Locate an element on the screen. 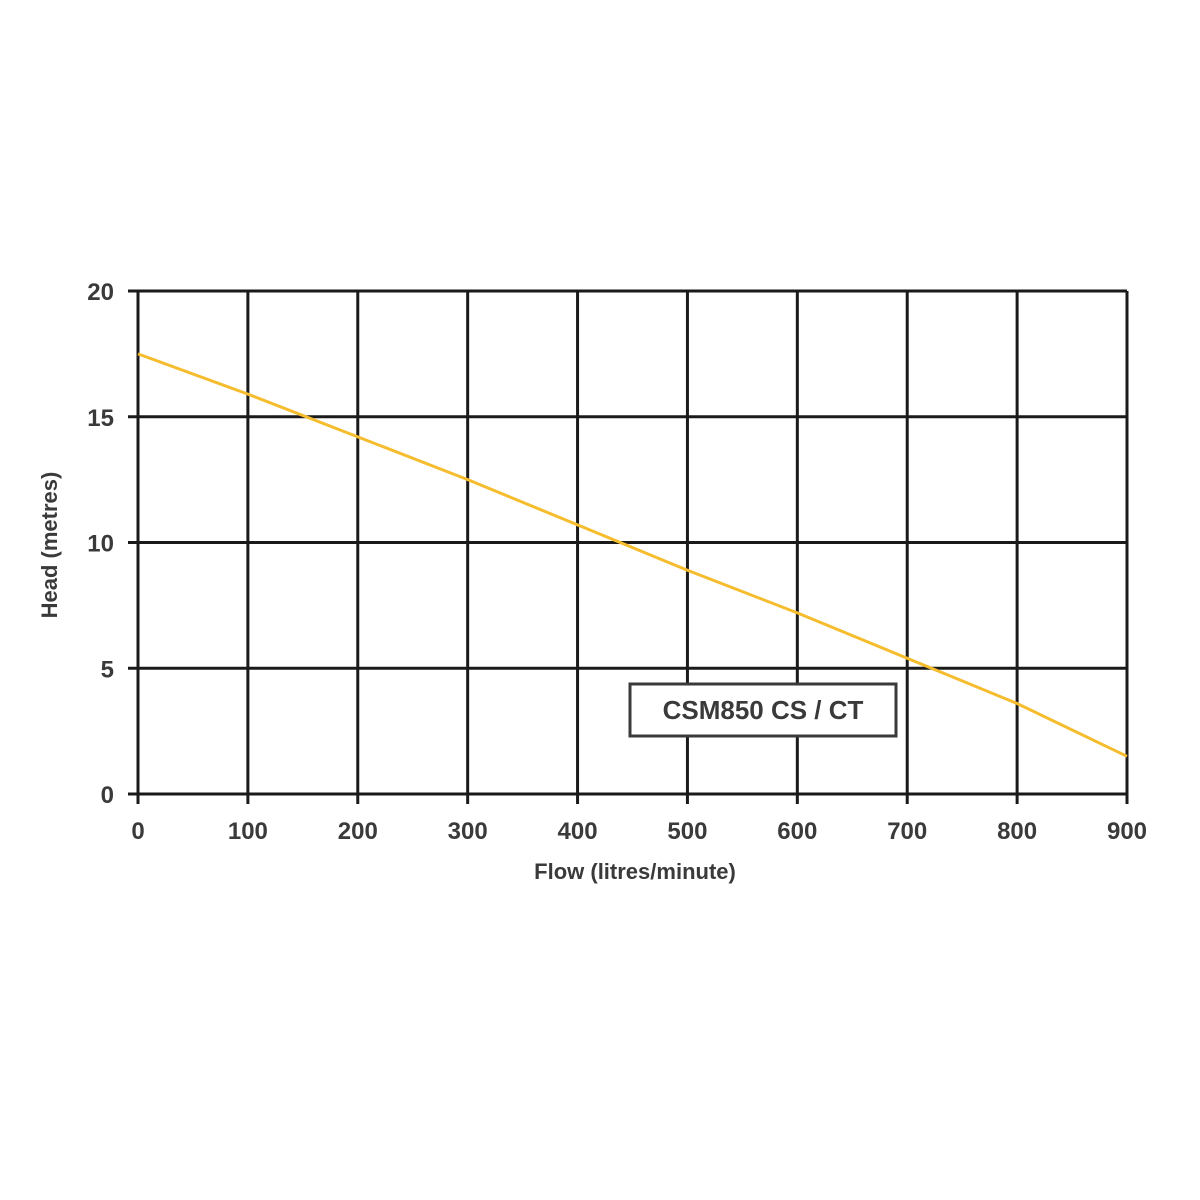 The height and width of the screenshot is (1200, 1200). legend-frame is located at coordinates (763, 710).